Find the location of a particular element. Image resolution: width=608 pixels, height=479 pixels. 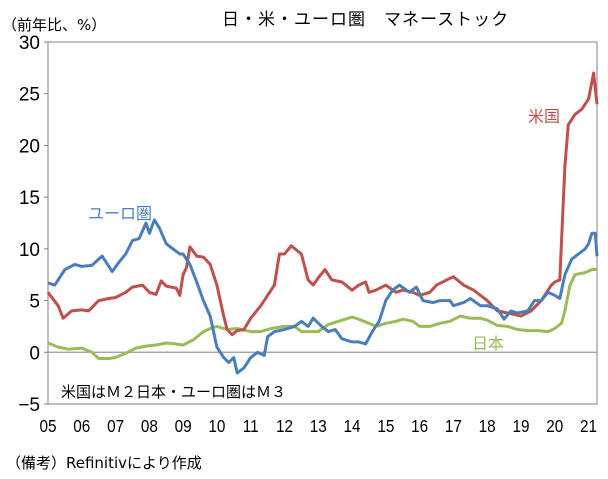

x-tick-label: 13 is located at coordinates (318, 426).